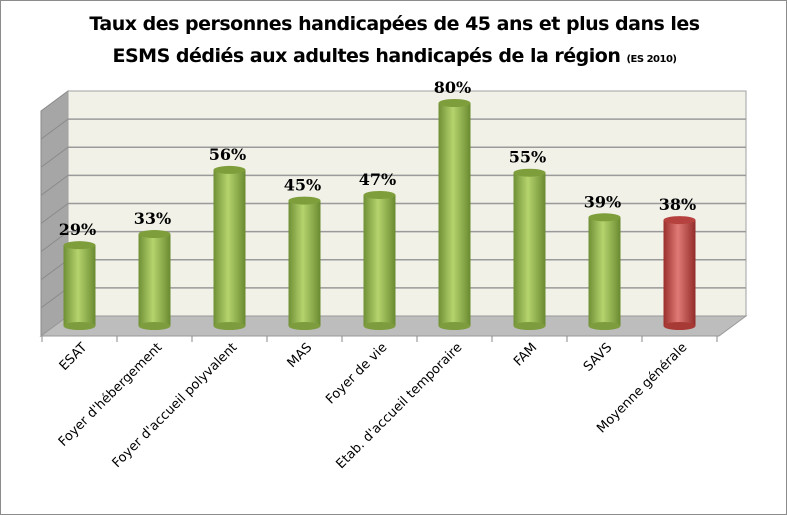  Describe the element at coordinates (175, 405) in the screenshot. I see `category-label: Foyer d'accueil polyvalent` at that location.